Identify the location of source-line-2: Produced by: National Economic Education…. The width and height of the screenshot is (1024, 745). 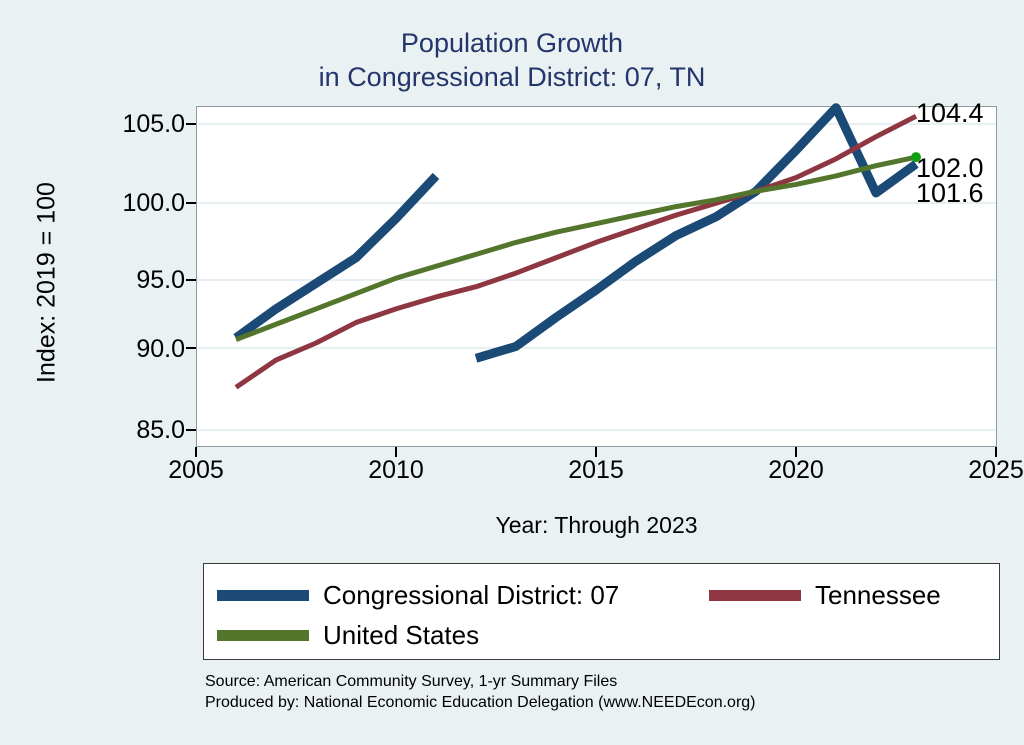
(480, 702).